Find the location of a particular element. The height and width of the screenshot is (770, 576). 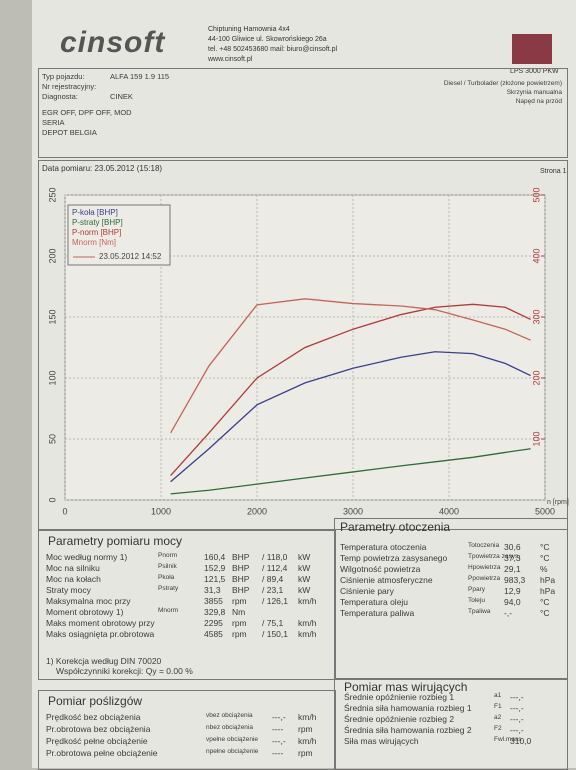

x-tick-label: 2000 is located at coordinates (257, 511).